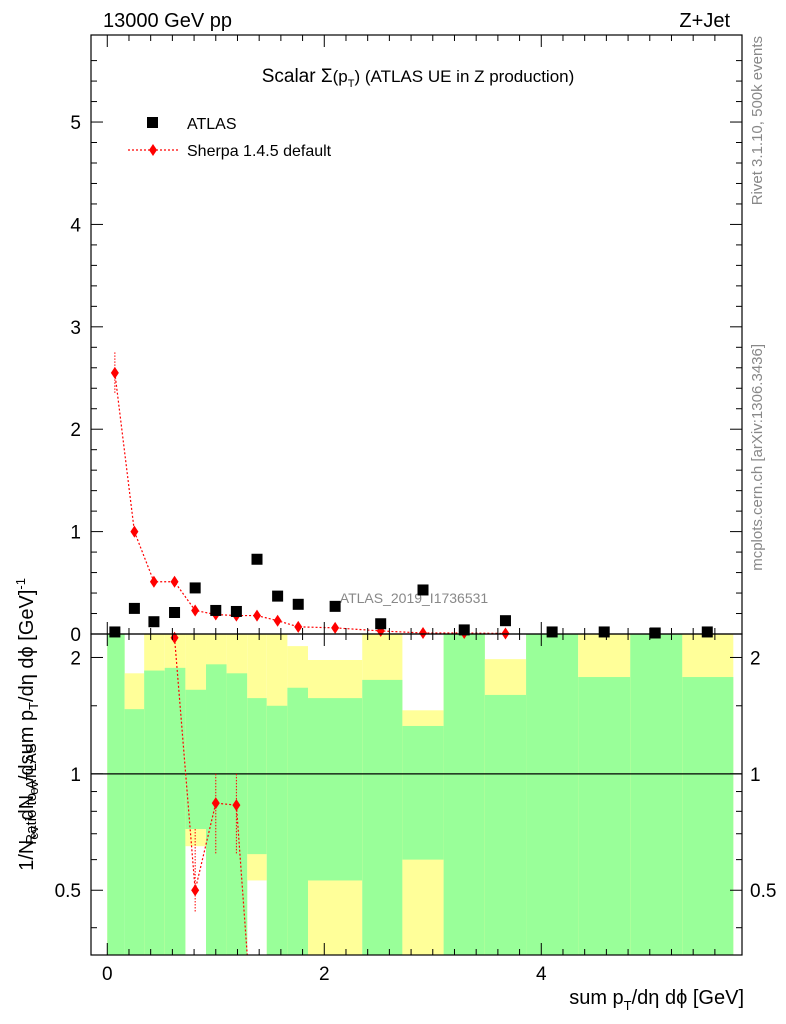 The height and width of the screenshot is (1024, 786). What do you see at coordinates (291, 76) in the screenshot?
I see `title-pre: Scalar` at bounding box center [291, 76].